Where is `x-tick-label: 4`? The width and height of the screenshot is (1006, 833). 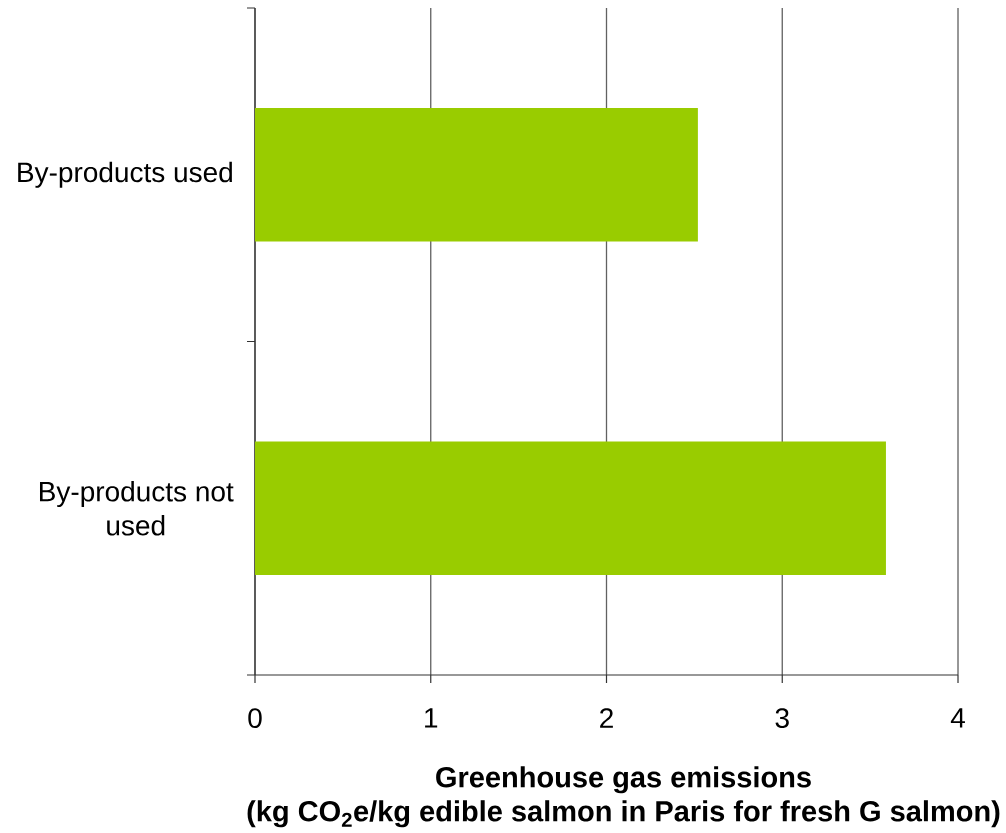 x-tick-label: 4 is located at coordinates (957, 718).